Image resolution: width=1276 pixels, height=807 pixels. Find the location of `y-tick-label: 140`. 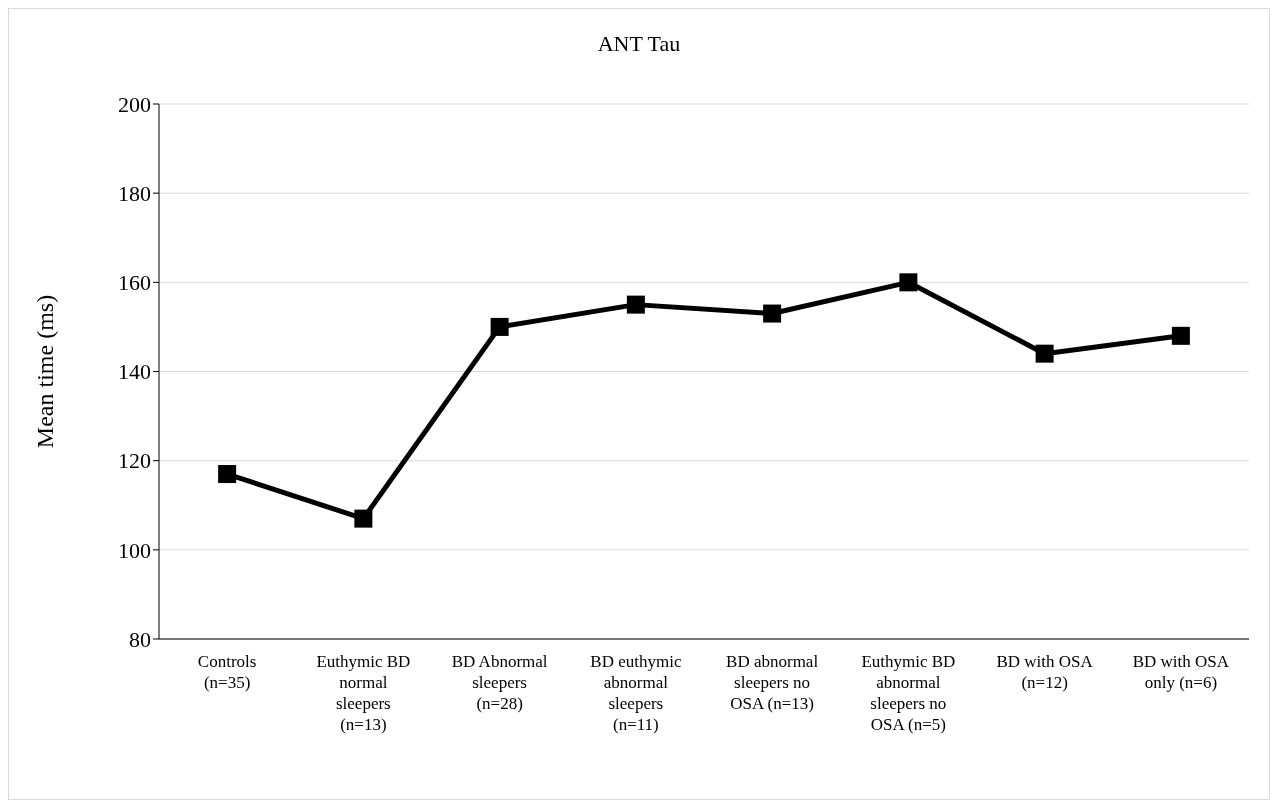

y-tick-label: 140 is located at coordinates (134, 372).